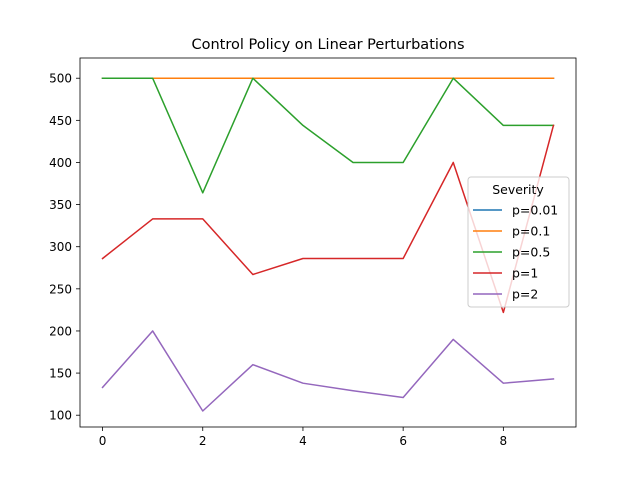  Describe the element at coordinates (525, 273) in the screenshot. I see `legend-label: p=1` at that location.